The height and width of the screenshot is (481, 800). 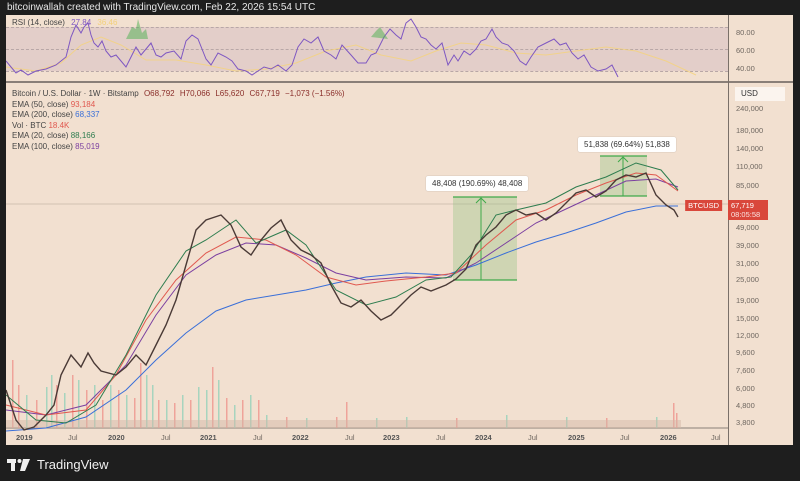 I want to click on tradingview-logo-icon, so click(x=18, y=464).